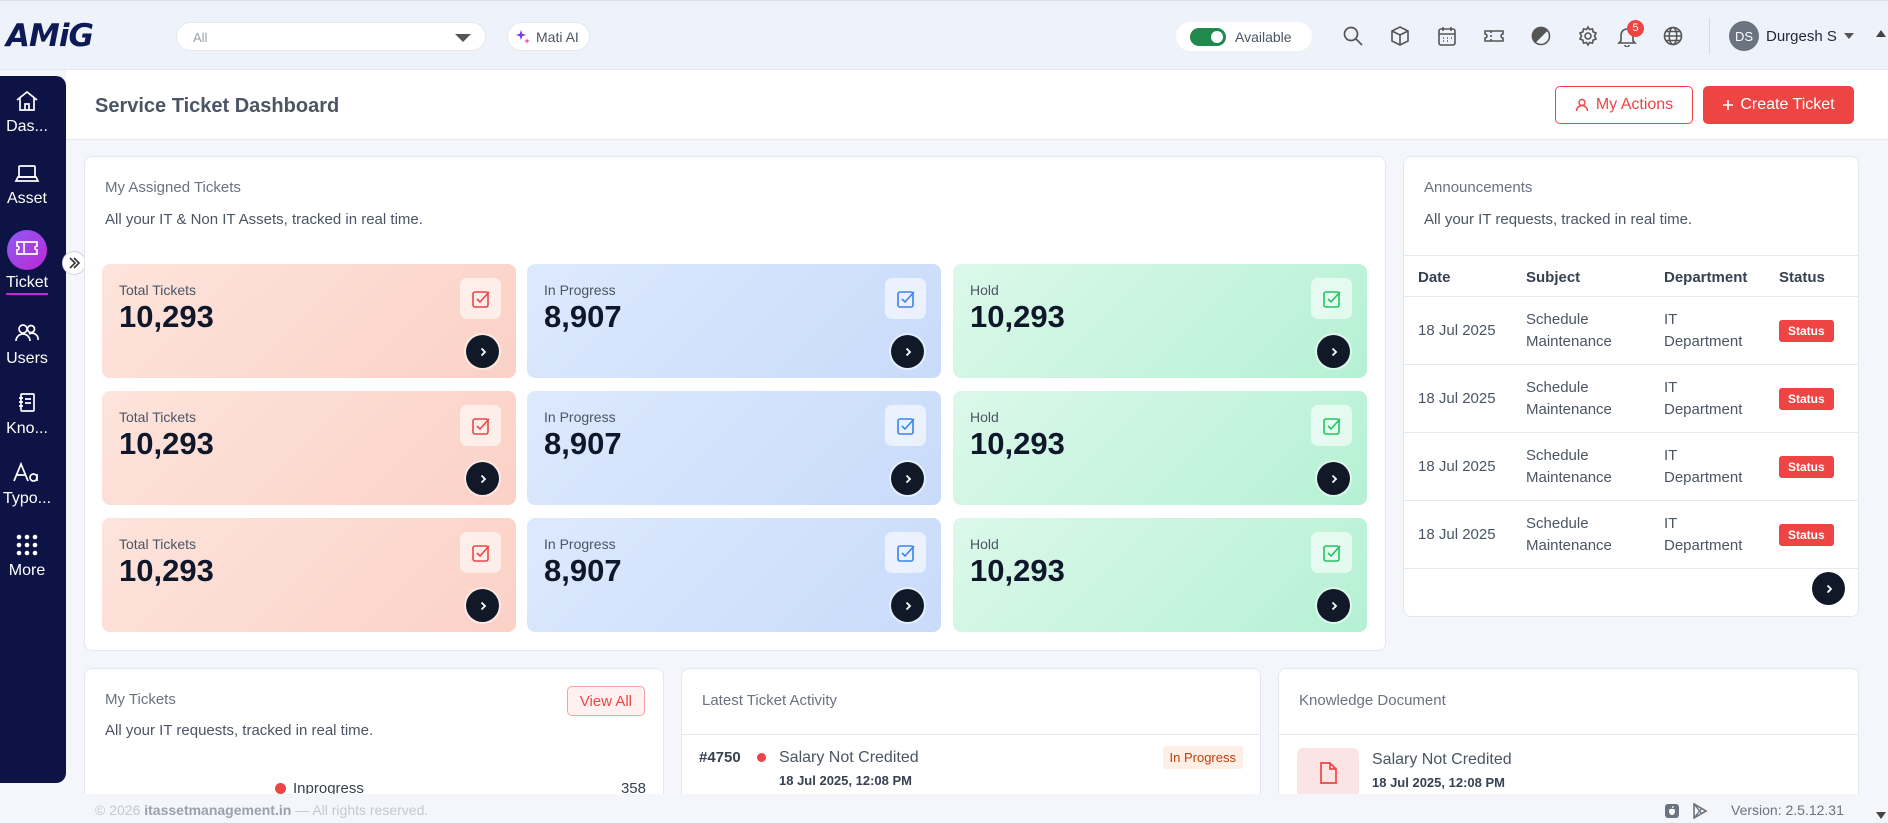 The image size is (1888, 823). I want to click on laptop-icon, so click(27, 173).